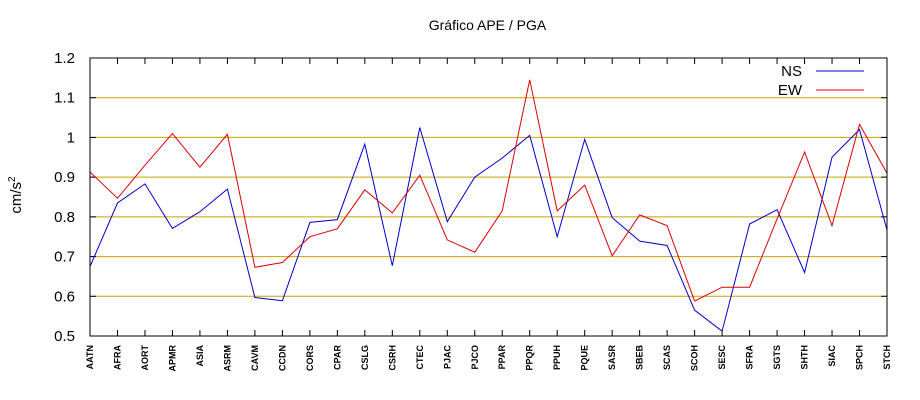 This screenshot has width=920, height=400. I want to click on x-tick-label: SIAC, so click(832, 356).